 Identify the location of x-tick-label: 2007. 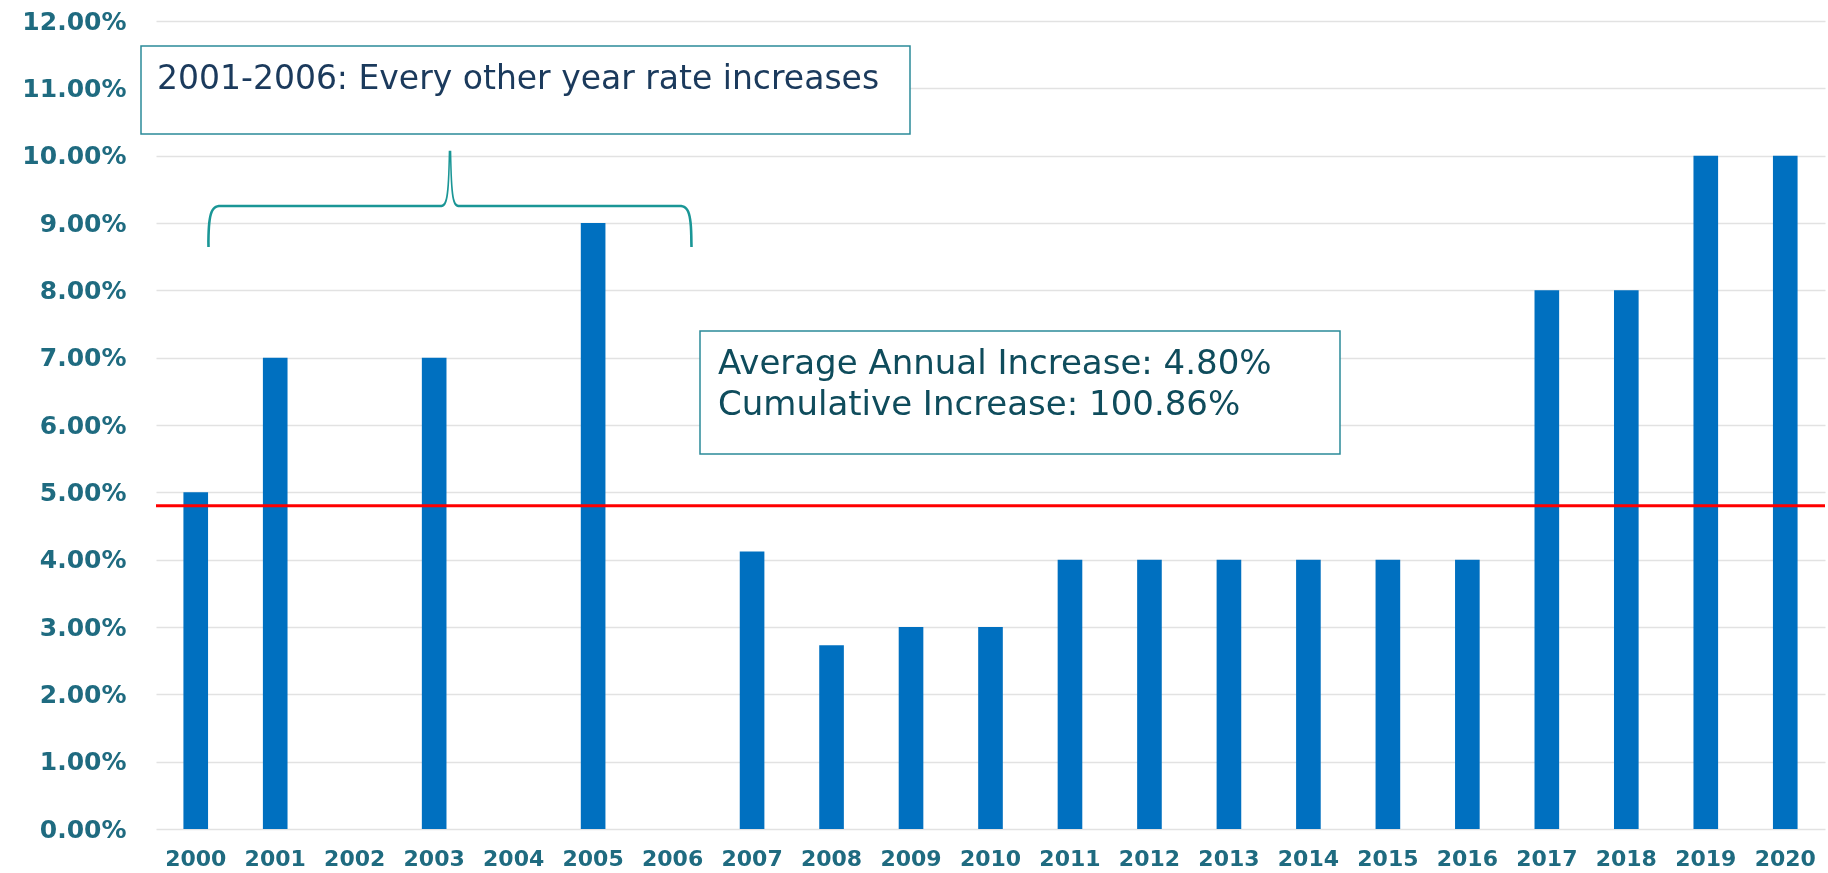
(752, 858).